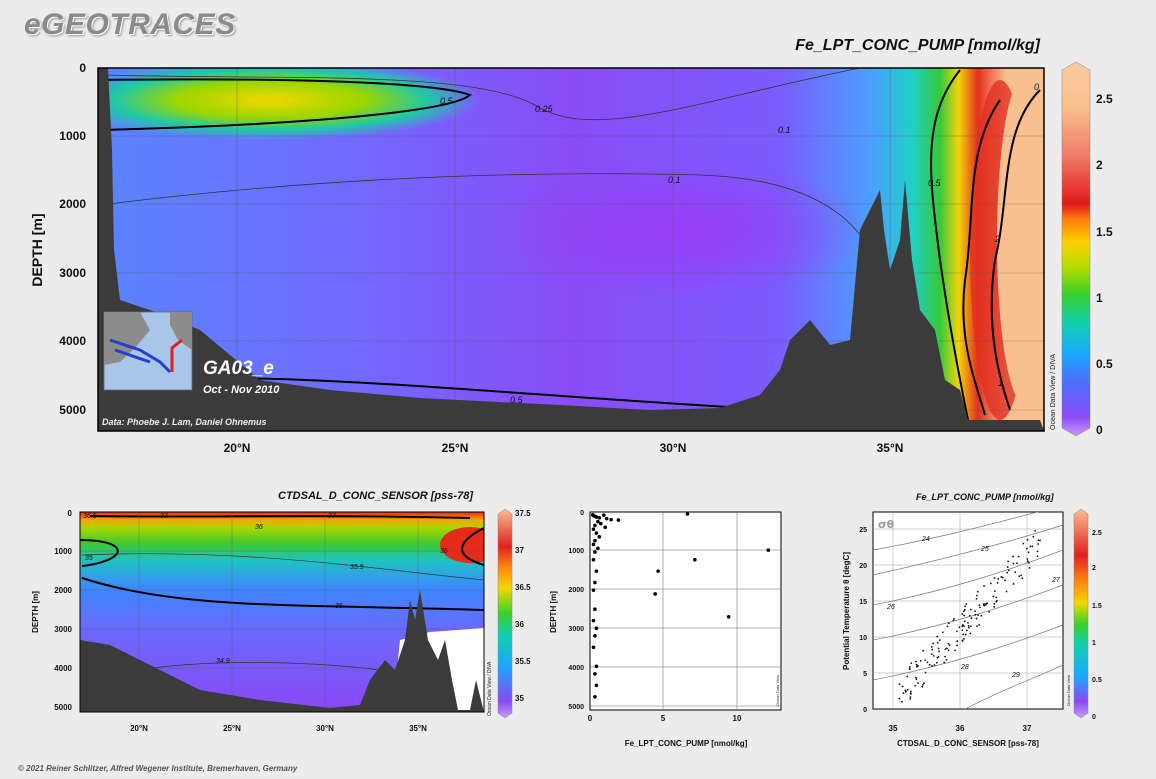 This screenshot has height=779, width=1156. I want to click on ts-plot-area, so click(968, 610).